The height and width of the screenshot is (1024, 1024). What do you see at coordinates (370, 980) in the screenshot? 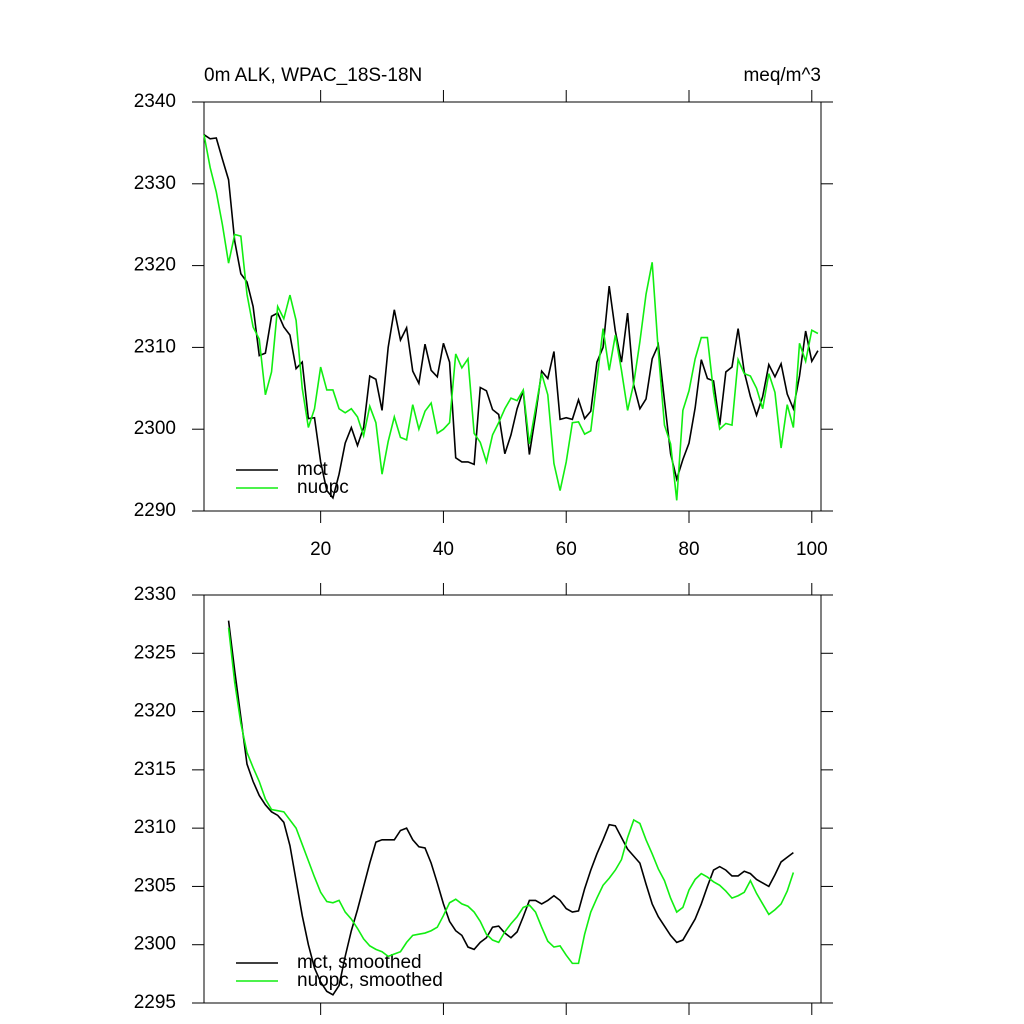
I see `legend-label: nuopc, smoothed` at bounding box center [370, 980].